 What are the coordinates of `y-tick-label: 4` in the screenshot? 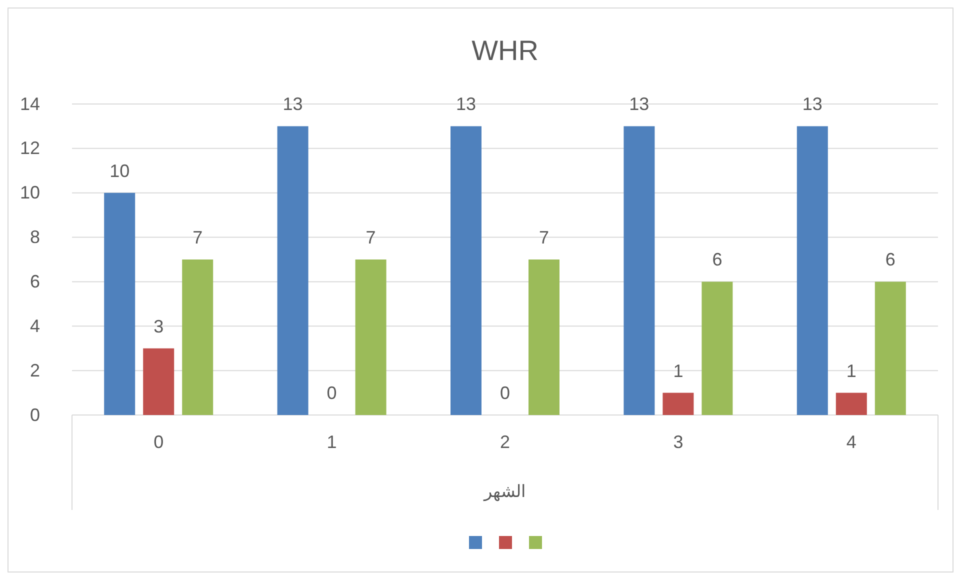 It's located at (35, 326).